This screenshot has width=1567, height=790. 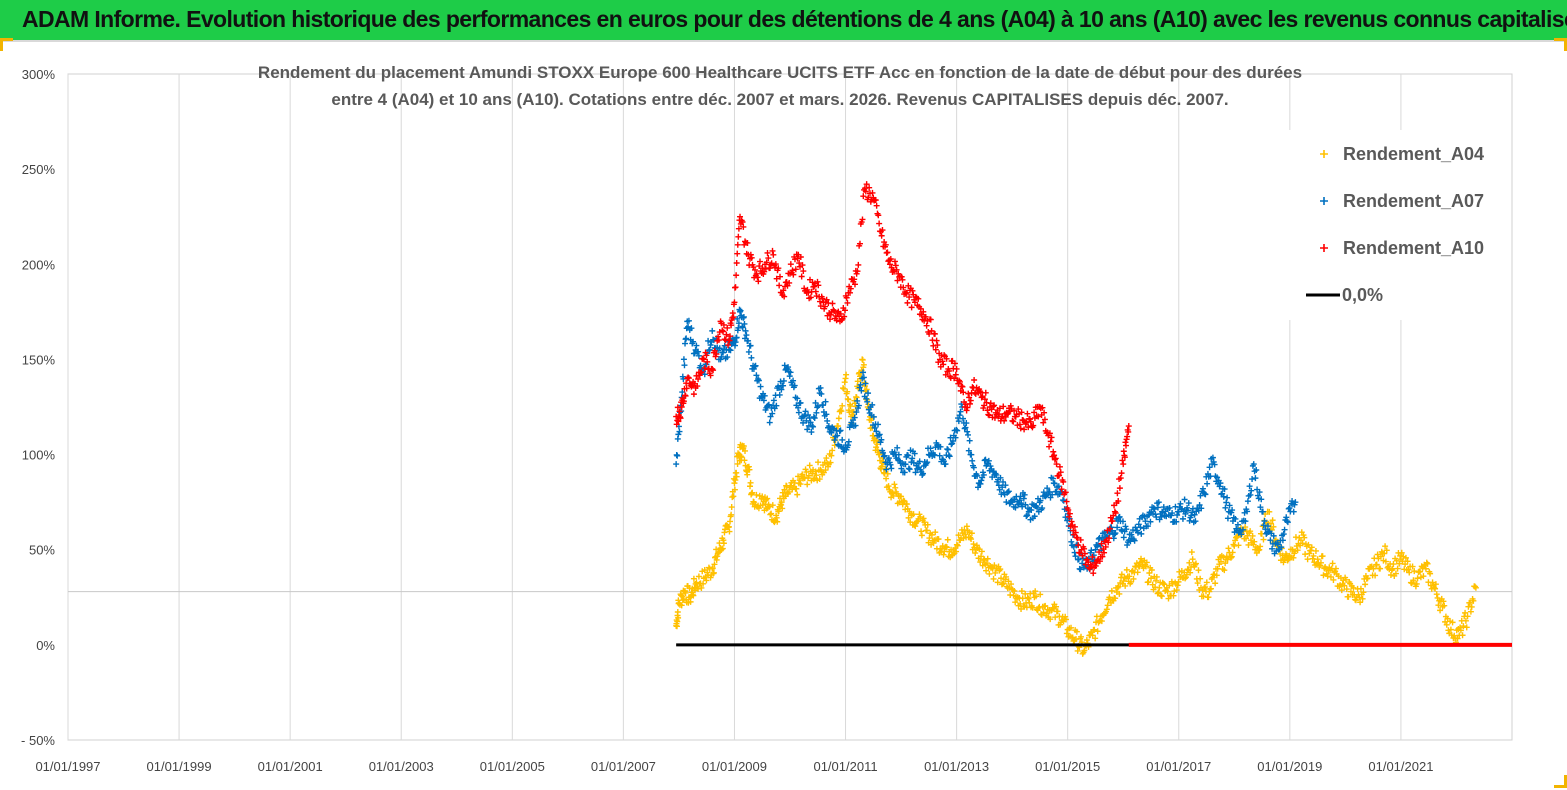 What do you see at coordinates (45, 645) in the screenshot?
I see `y-tick-label: 0%` at bounding box center [45, 645].